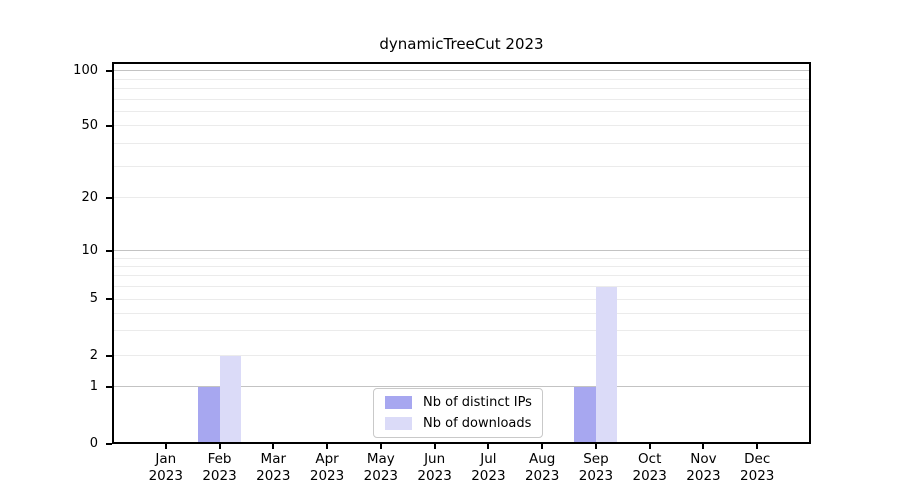 This screenshot has width=900, height=500. I want to click on x-tick-label-12: Dec 2023, so click(757, 467).